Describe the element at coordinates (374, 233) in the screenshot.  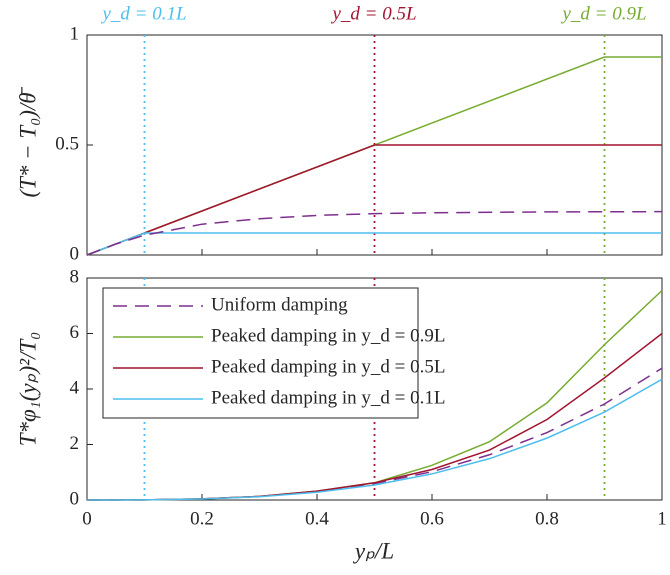
I see `series-line` at that location.